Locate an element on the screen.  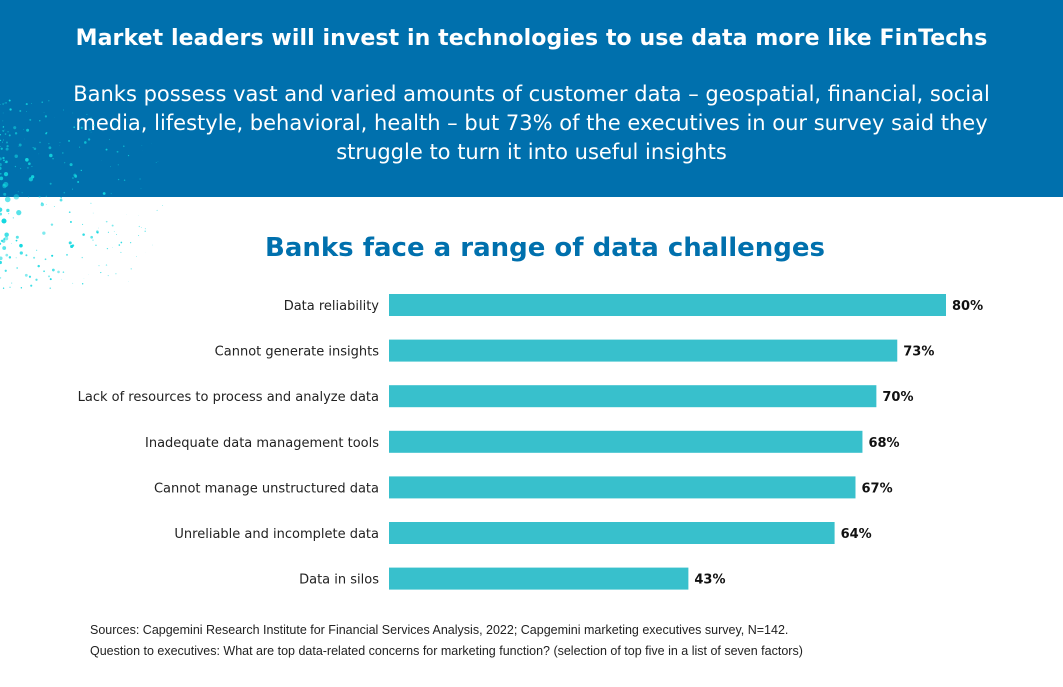
value-label-0: 80% is located at coordinates (967, 306).